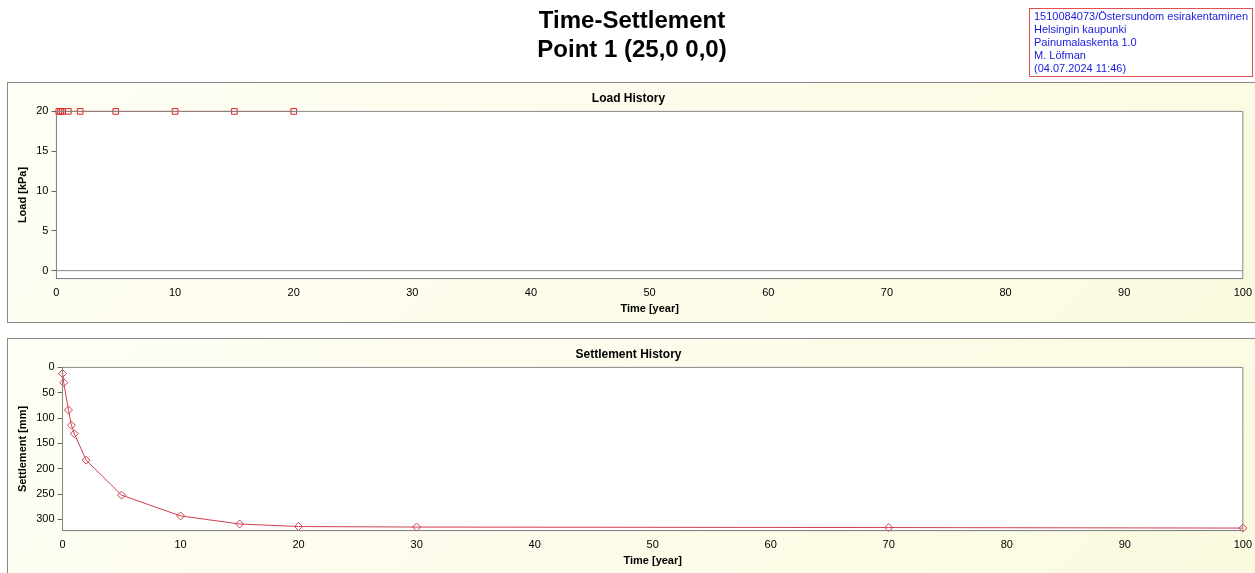 The width and height of the screenshot is (1255, 573). What do you see at coordinates (42, 110) in the screenshot?
I see `y-tick-label: 20` at bounding box center [42, 110].